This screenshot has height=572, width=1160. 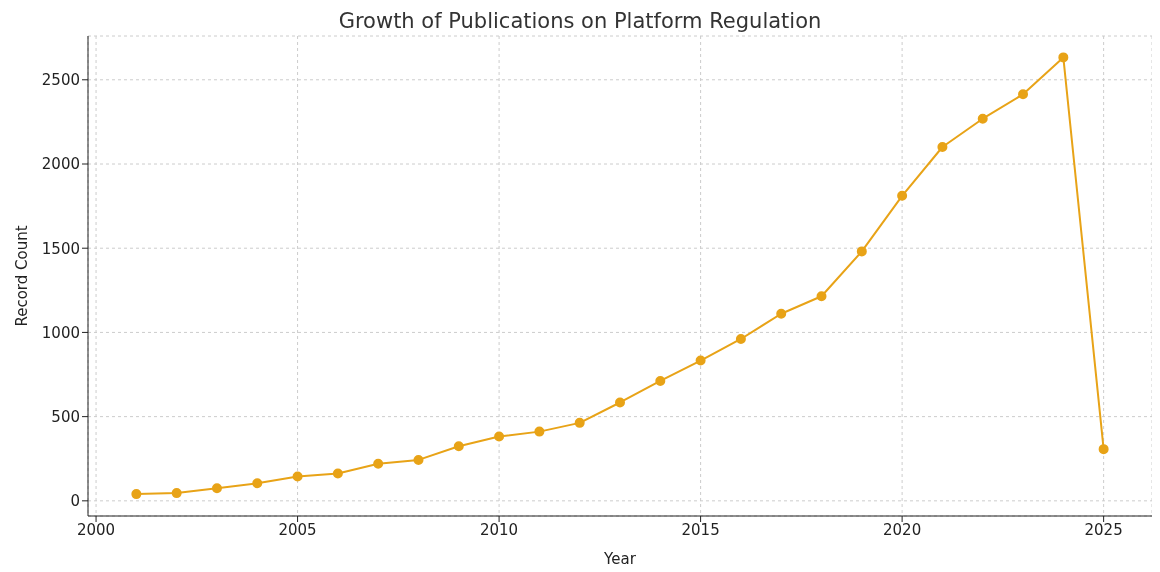 What do you see at coordinates (499, 529) in the screenshot?
I see `x-tick-label: 2010` at bounding box center [499, 529].